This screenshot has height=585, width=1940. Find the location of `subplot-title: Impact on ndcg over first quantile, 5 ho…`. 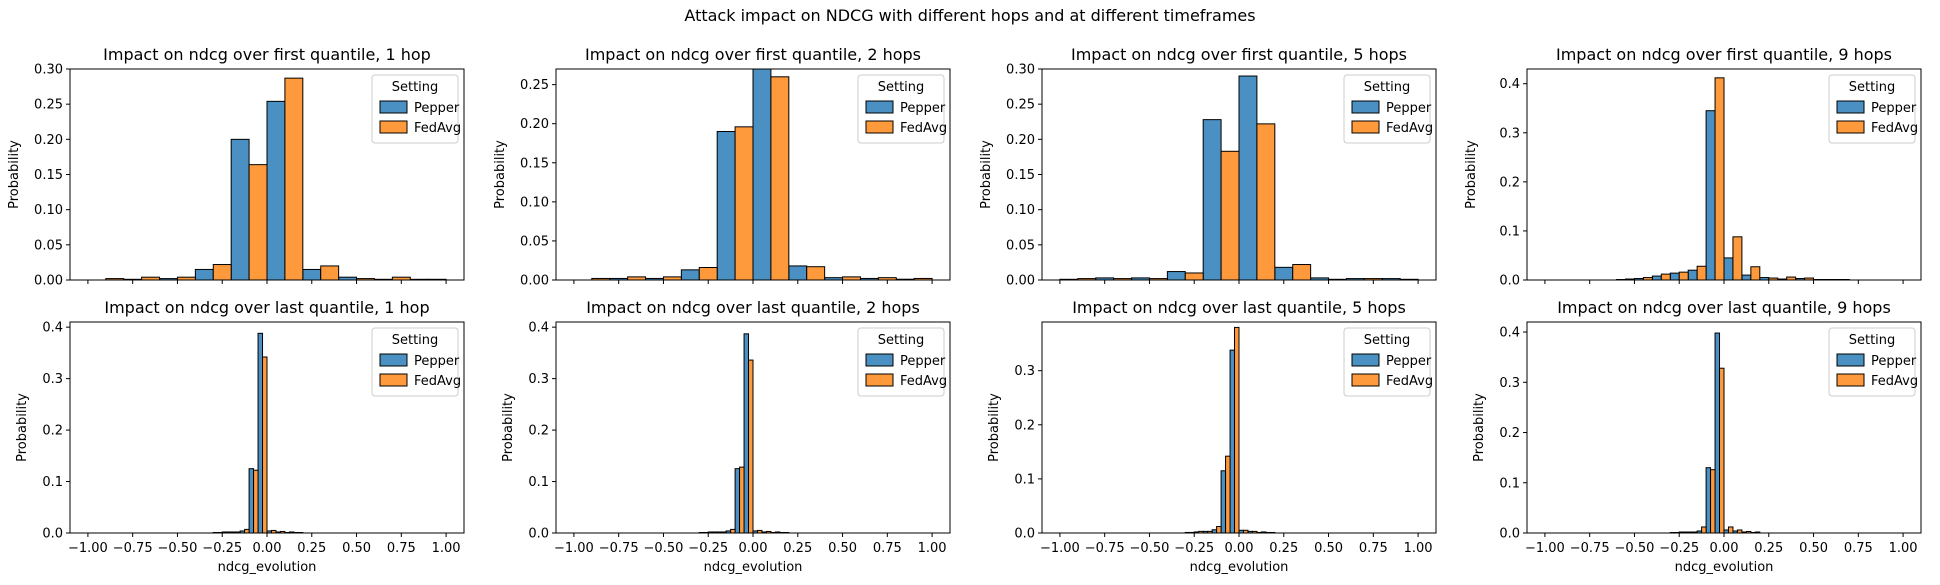

subplot-title: Impact on ndcg over first quantile, 5 ho… is located at coordinates (1239, 54).